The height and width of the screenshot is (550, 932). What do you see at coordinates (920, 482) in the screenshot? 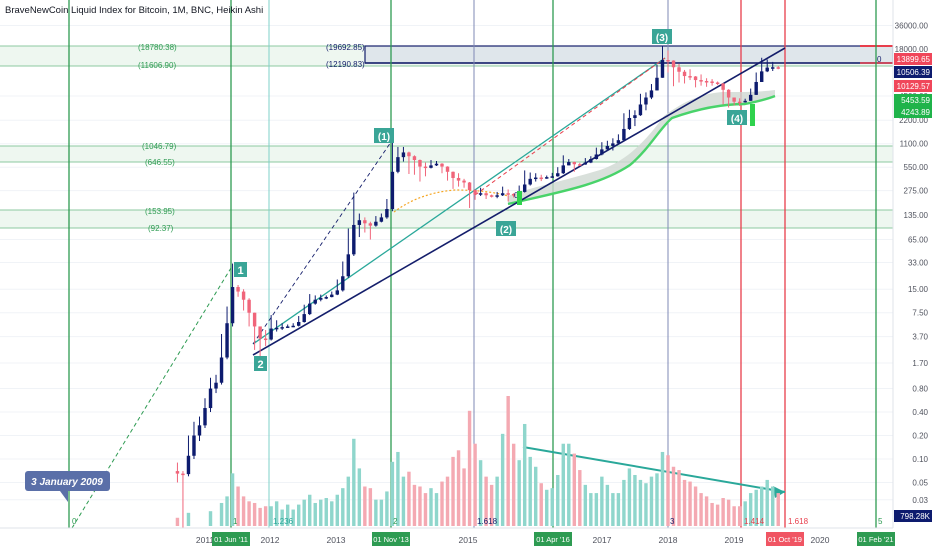
I see `price-tick-label: 0.05` at bounding box center [920, 482].